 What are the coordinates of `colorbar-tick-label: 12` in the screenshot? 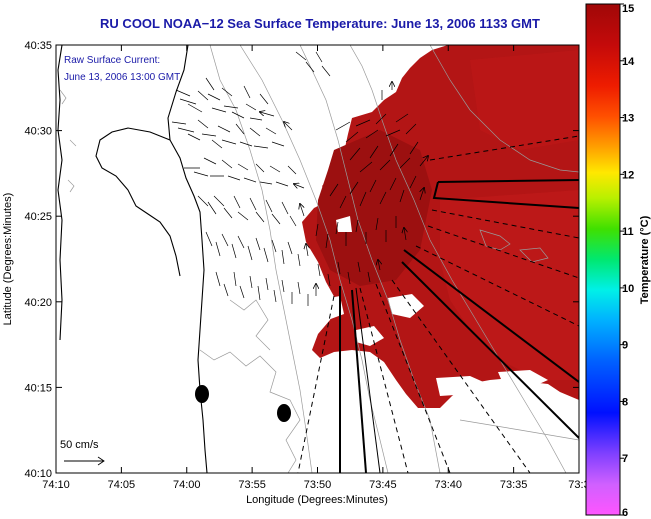 It's located at (628, 175).